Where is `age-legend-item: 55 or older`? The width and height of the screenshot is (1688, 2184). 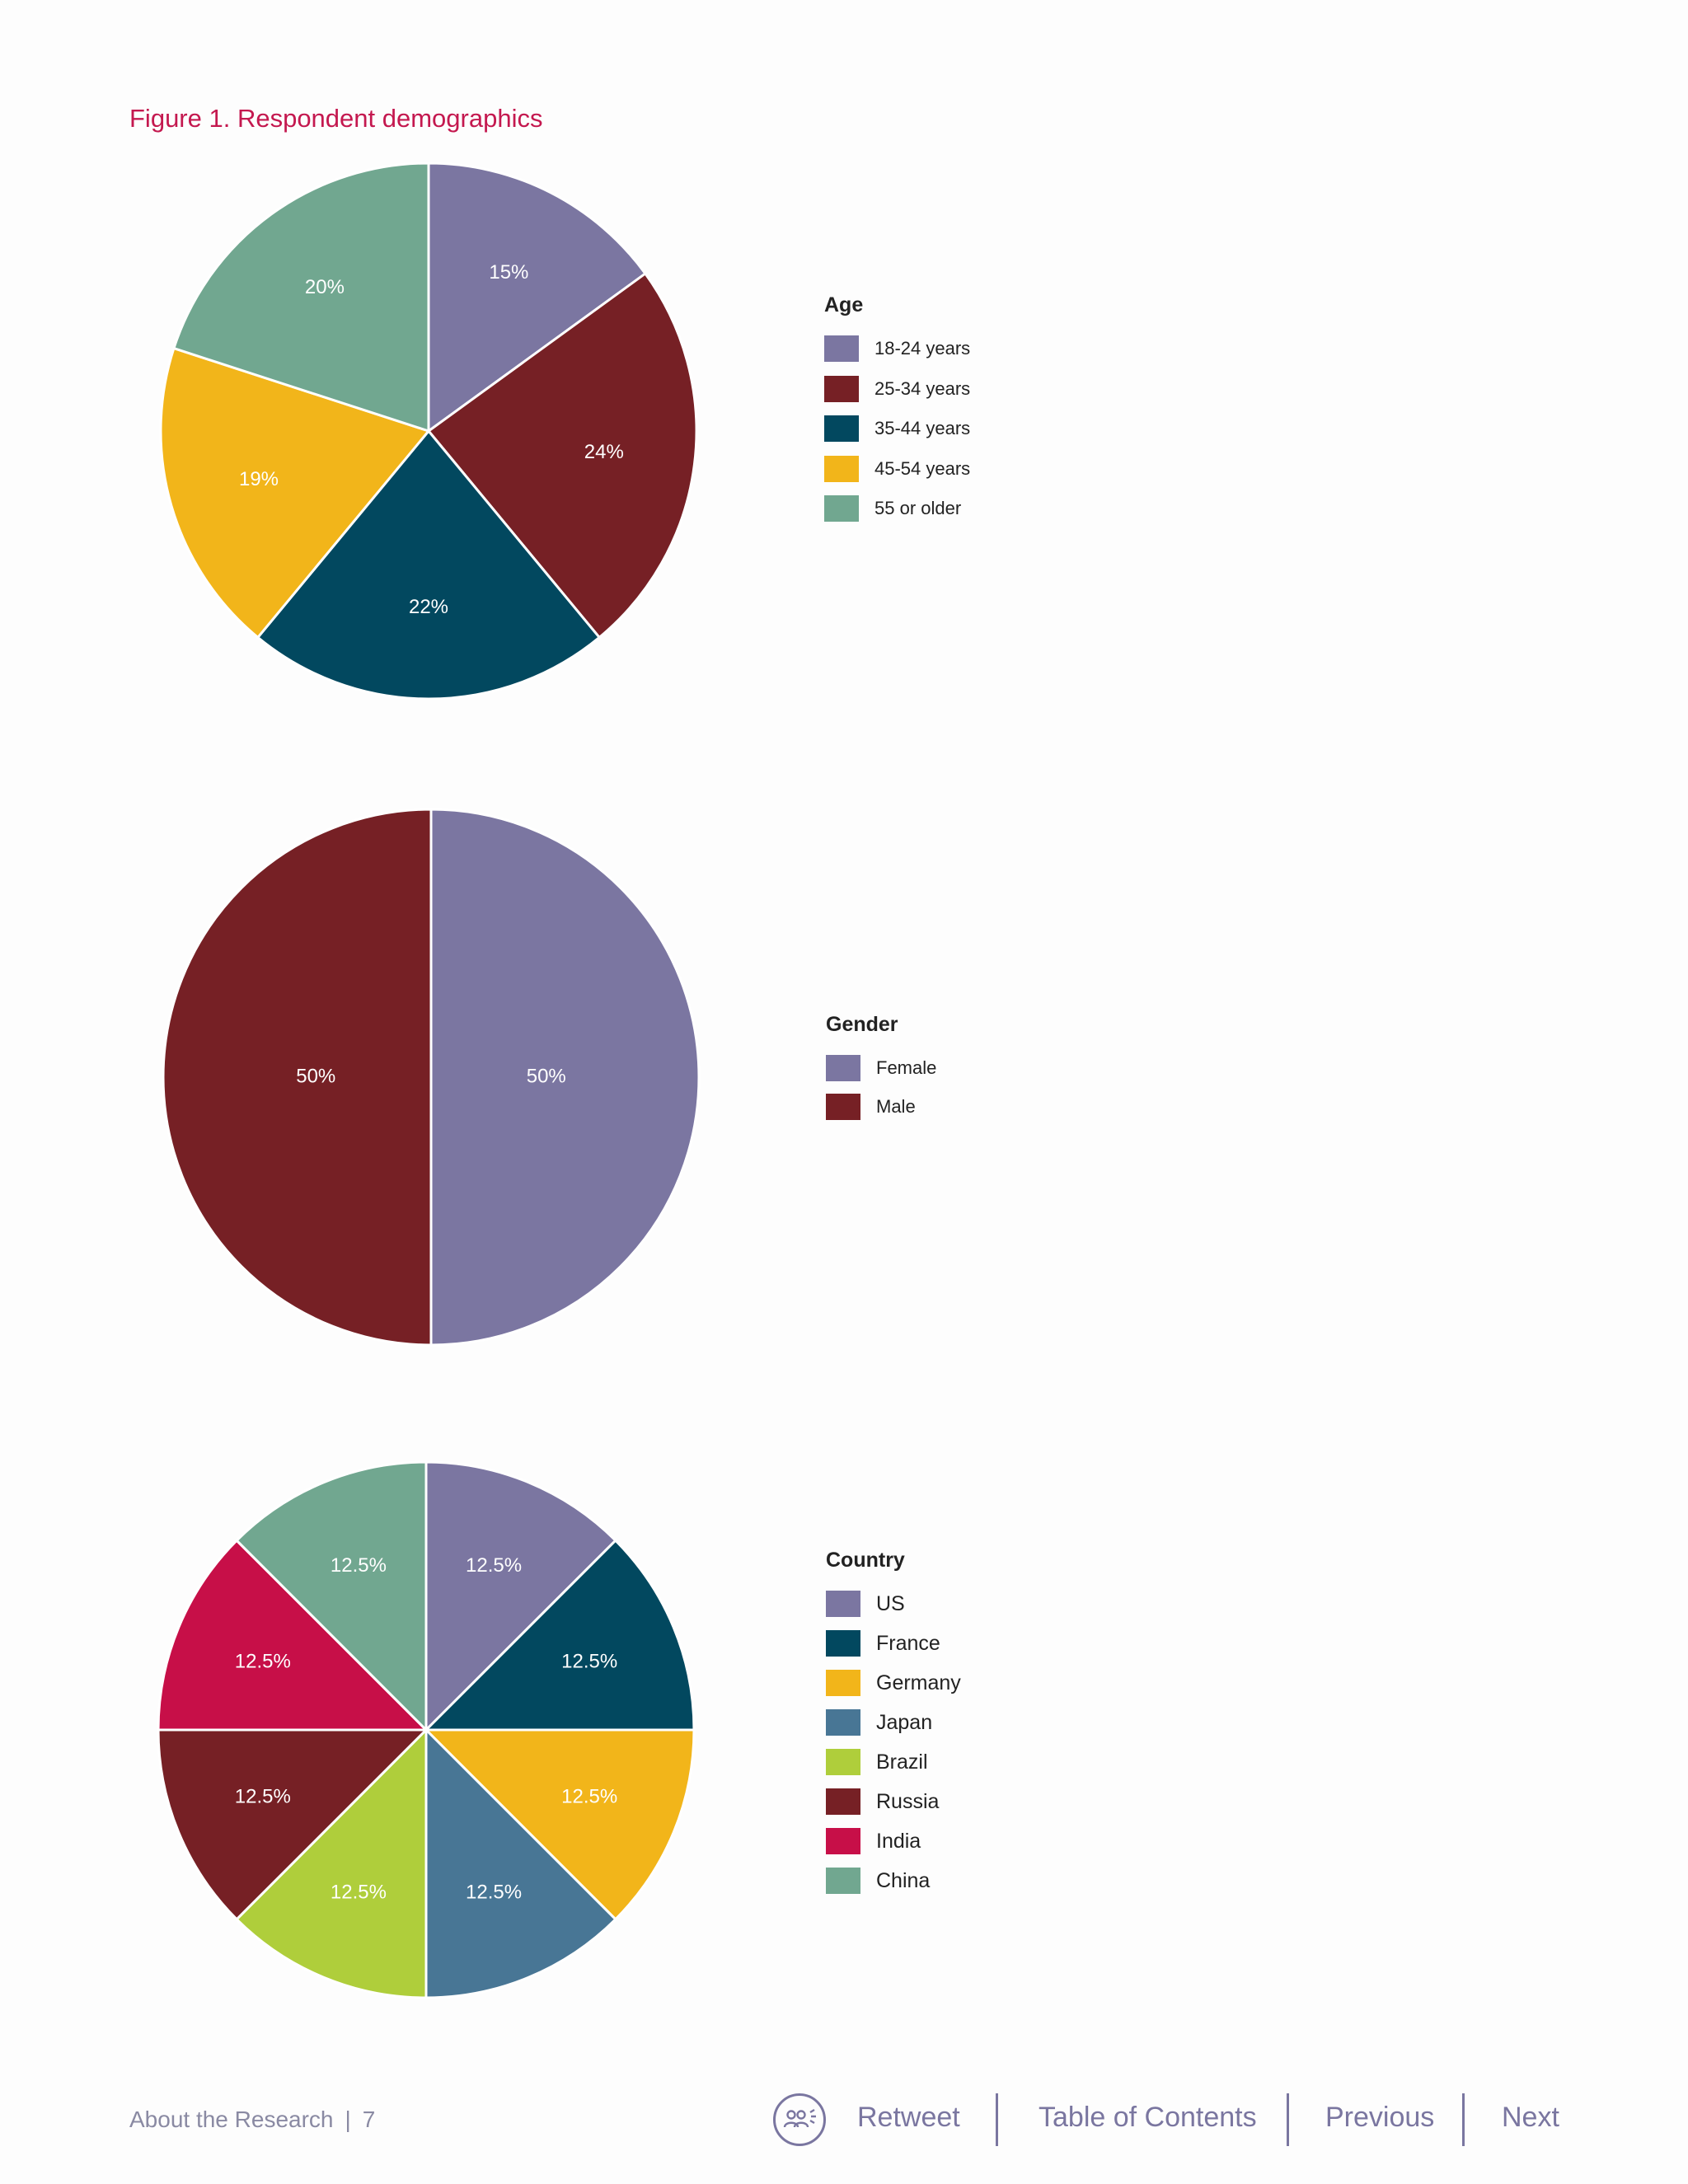
age-legend-item: 55 or older is located at coordinates (897, 509).